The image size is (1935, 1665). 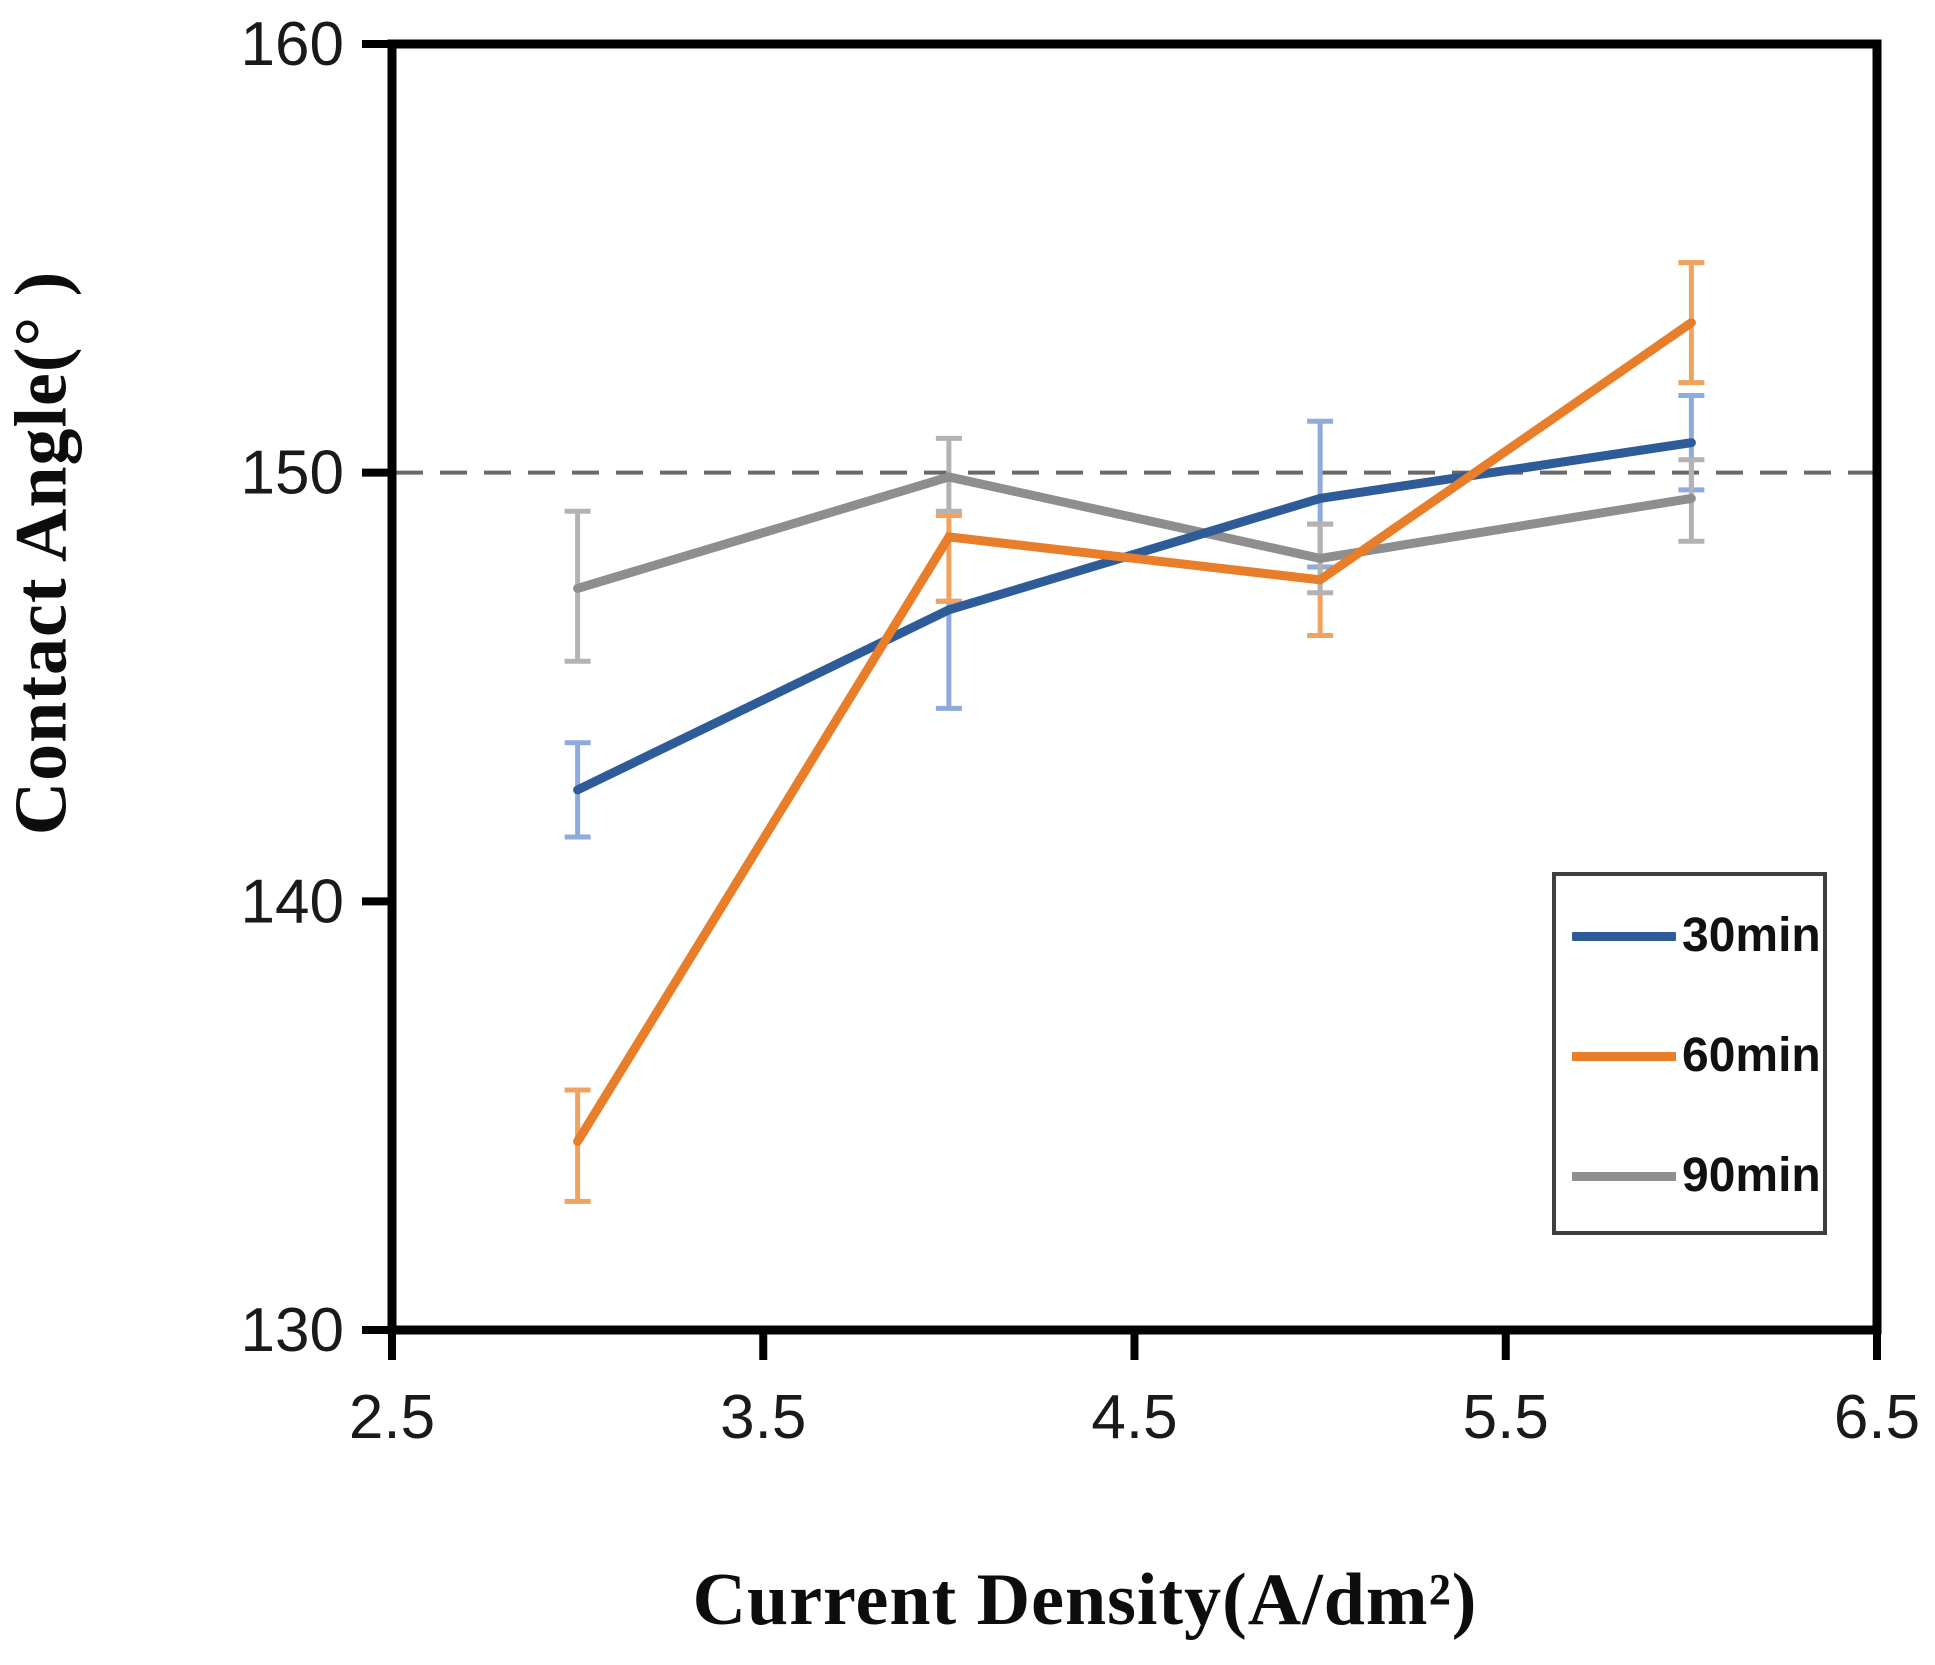 What do you see at coordinates (1751, 1055) in the screenshot?
I see `legend-label-60min: 60min` at bounding box center [1751, 1055].